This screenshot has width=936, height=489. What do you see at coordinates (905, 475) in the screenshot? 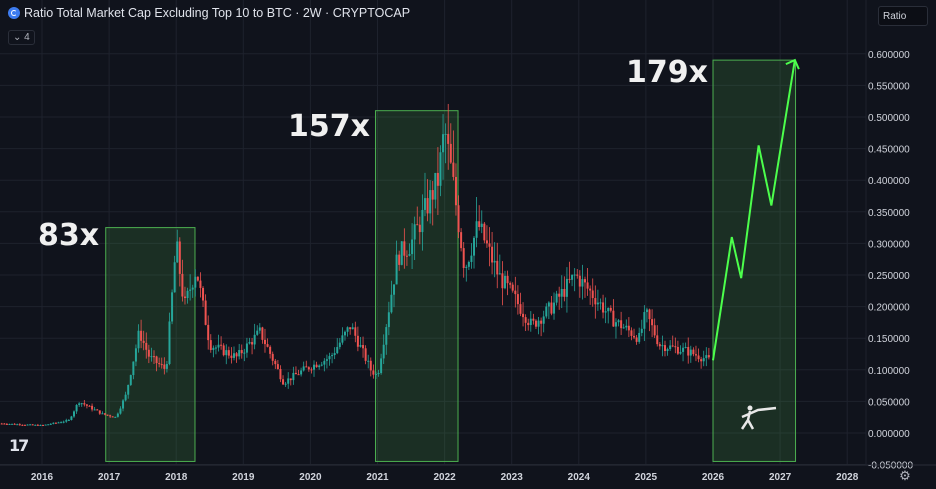
I see `settings-gear-icon: ⚙` at bounding box center [905, 475].